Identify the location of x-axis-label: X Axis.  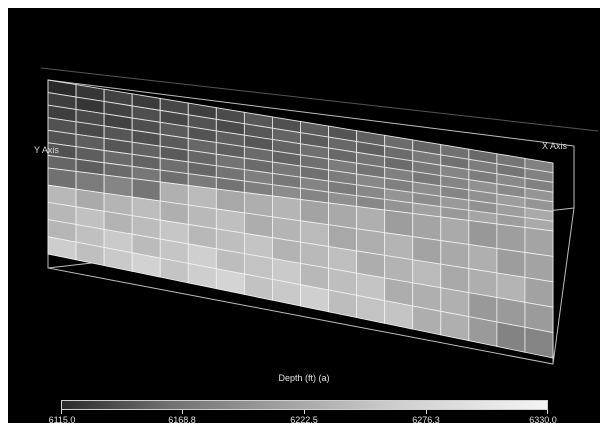
(555, 146).